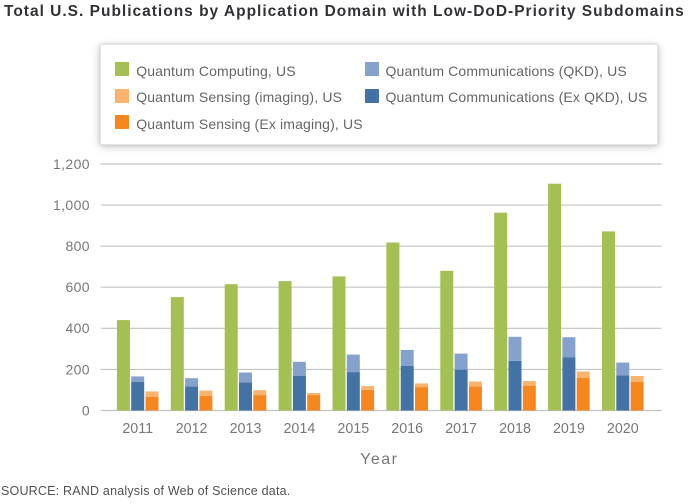  What do you see at coordinates (353, 429) in the screenshot?
I see `svg-text: 2015` at bounding box center [353, 429].